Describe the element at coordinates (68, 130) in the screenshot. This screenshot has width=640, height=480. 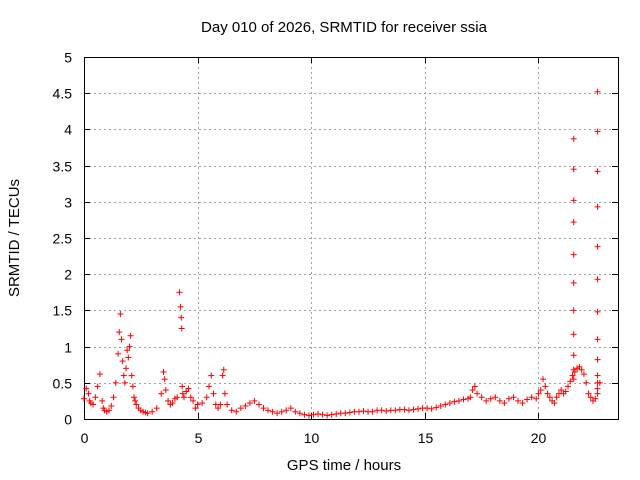
I see `y-tick-label: 4` at that location.